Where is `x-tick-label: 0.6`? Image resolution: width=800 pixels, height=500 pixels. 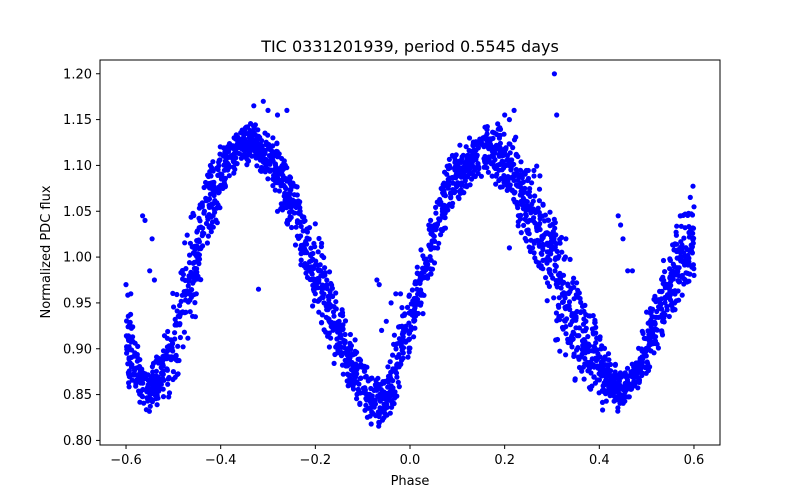 x-tick-label: 0.6 is located at coordinates (694, 460).